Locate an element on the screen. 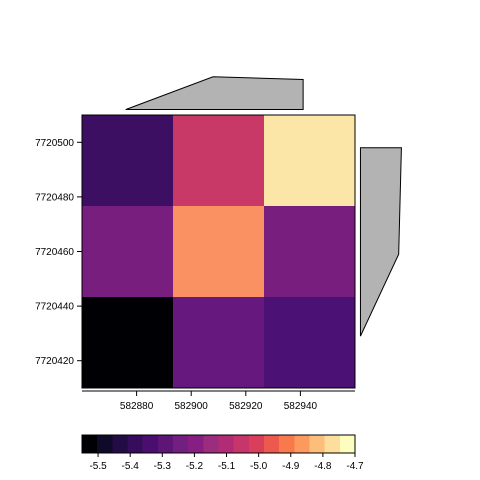  y-tick-label: 7720440 is located at coordinates (54, 307).